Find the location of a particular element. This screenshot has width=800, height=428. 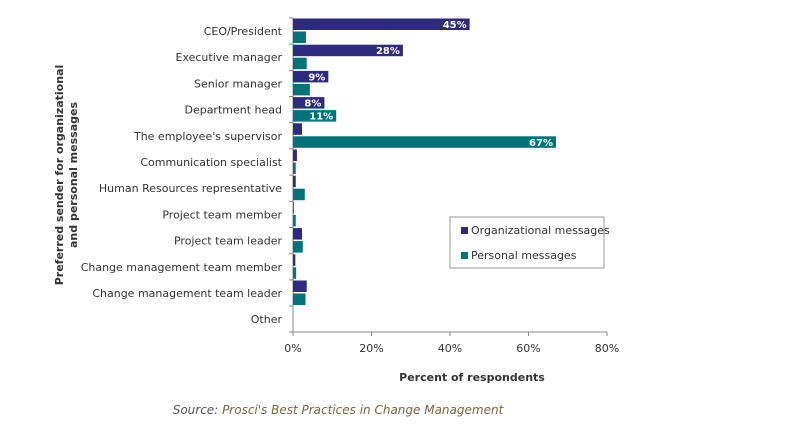

data-label: 11% is located at coordinates (321, 117).